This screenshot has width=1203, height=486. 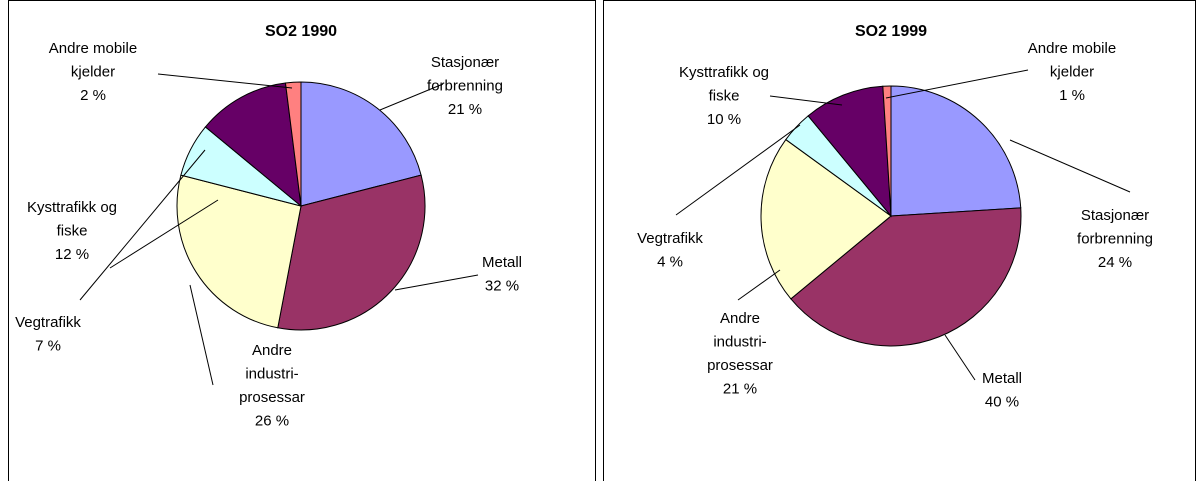 What do you see at coordinates (1115, 262) in the screenshot?
I see `value-label: 24 %` at bounding box center [1115, 262].